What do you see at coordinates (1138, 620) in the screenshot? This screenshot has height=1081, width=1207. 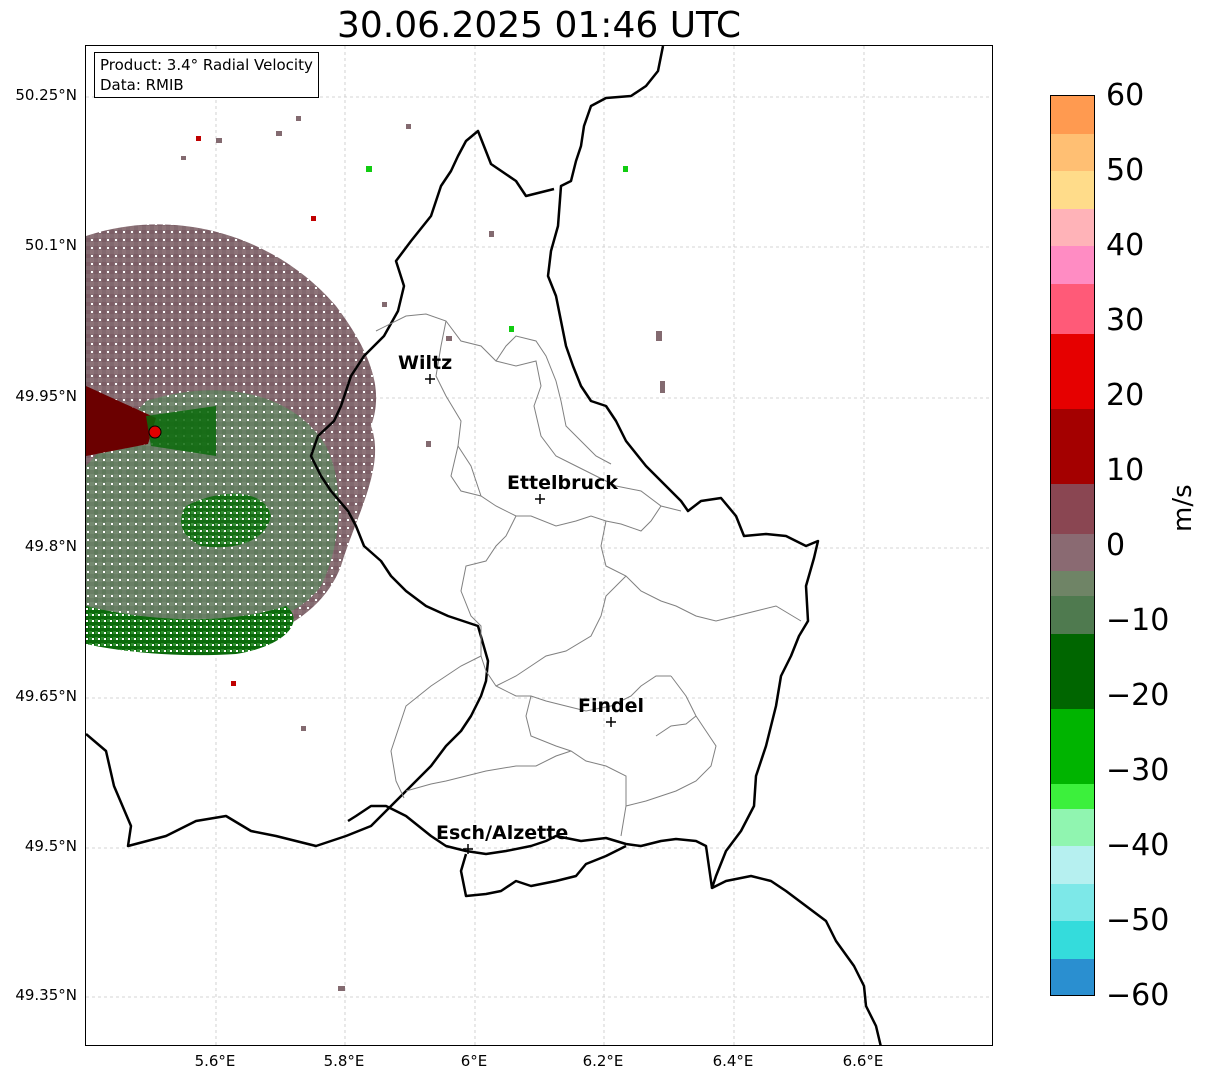 I see `colorbar-tick: −10` at bounding box center [1138, 620].